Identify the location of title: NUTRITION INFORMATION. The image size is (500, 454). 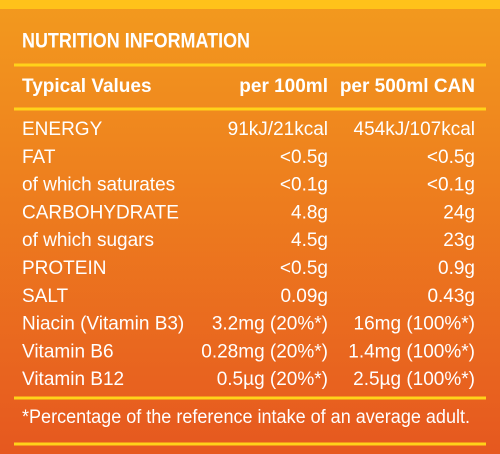
(136, 41).